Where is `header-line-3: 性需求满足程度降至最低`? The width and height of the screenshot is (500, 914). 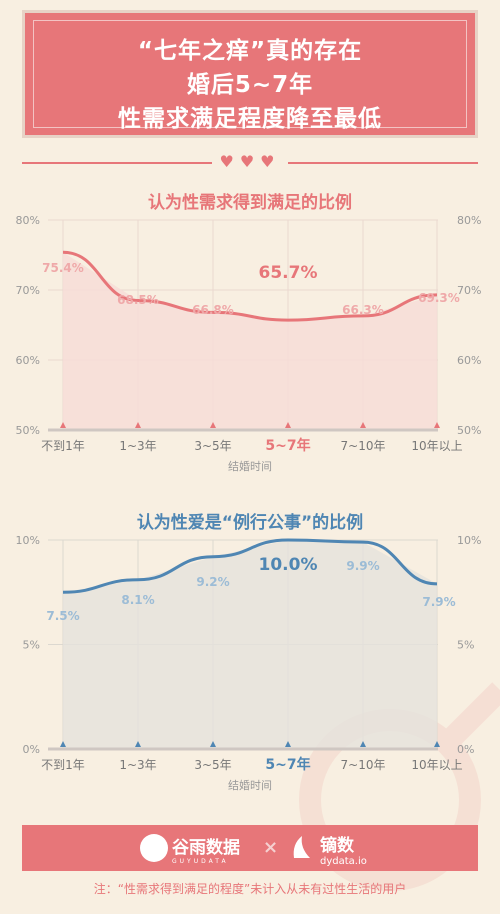 header-line-3: 性需求满足程度降至最低 is located at coordinates (250, 119).